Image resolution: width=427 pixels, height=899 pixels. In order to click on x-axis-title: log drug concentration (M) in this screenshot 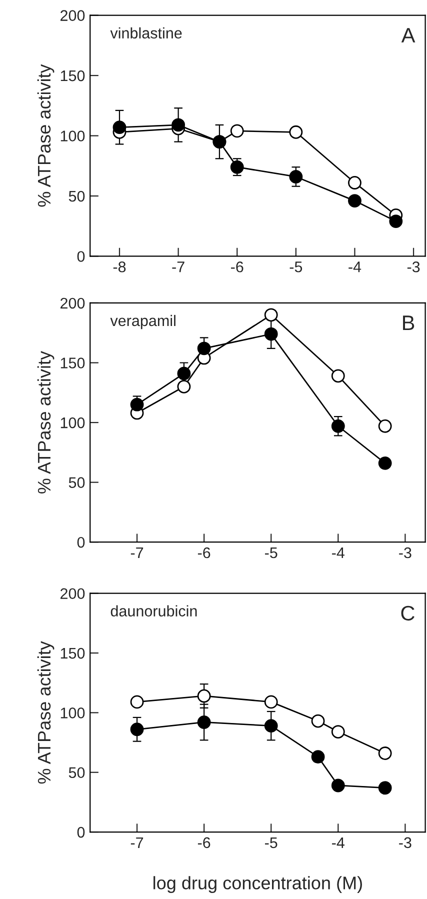, I will do `click(258, 884)`.